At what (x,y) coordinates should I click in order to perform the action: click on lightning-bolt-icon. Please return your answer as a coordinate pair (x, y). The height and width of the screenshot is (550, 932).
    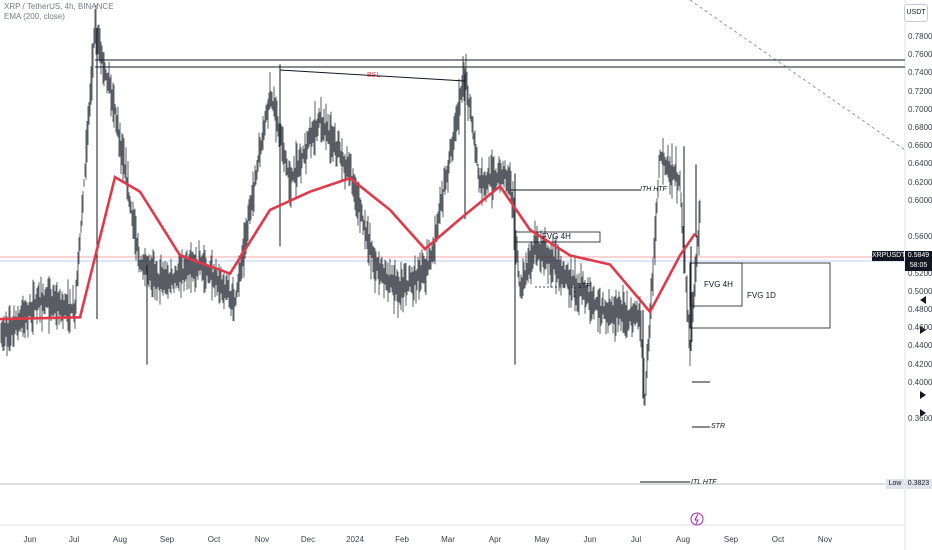
    Looking at the image, I should click on (696, 519).